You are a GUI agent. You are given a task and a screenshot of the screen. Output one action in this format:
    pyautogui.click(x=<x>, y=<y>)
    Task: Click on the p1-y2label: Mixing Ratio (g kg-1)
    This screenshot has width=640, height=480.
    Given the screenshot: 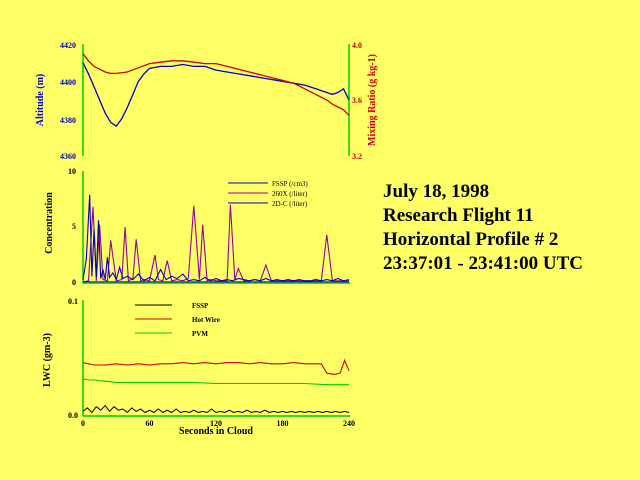 What is the action you would take?
    pyautogui.click(x=372, y=100)
    